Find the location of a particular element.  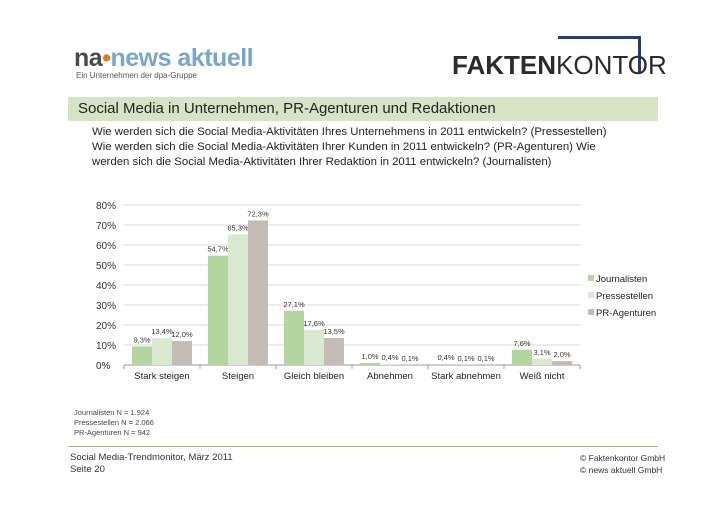

logo-kontor: KONTOR is located at coordinates (611, 65).